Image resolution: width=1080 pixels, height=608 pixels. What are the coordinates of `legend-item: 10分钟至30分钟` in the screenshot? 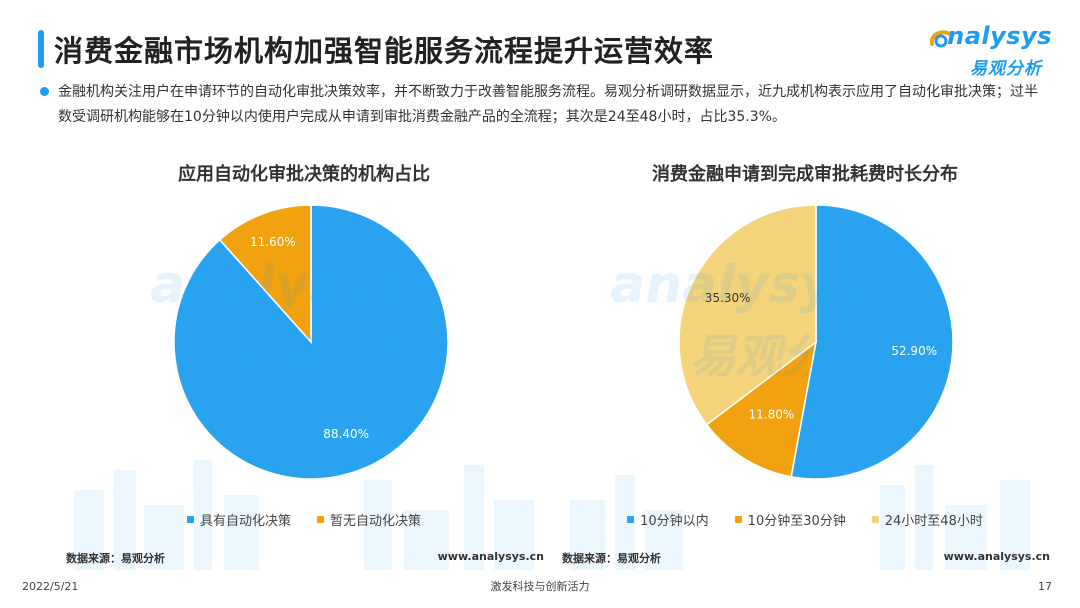 It's located at (790, 519).